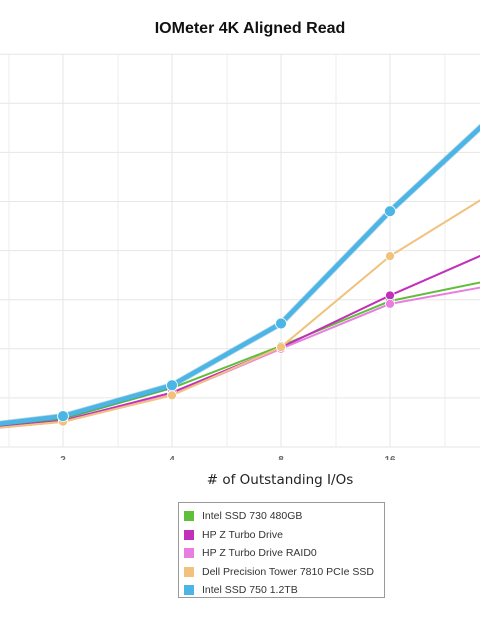 The height and width of the screenshot is (621, 480). I want to click on legend-item: Intel SSD 730 480GB, so click(243, 516).